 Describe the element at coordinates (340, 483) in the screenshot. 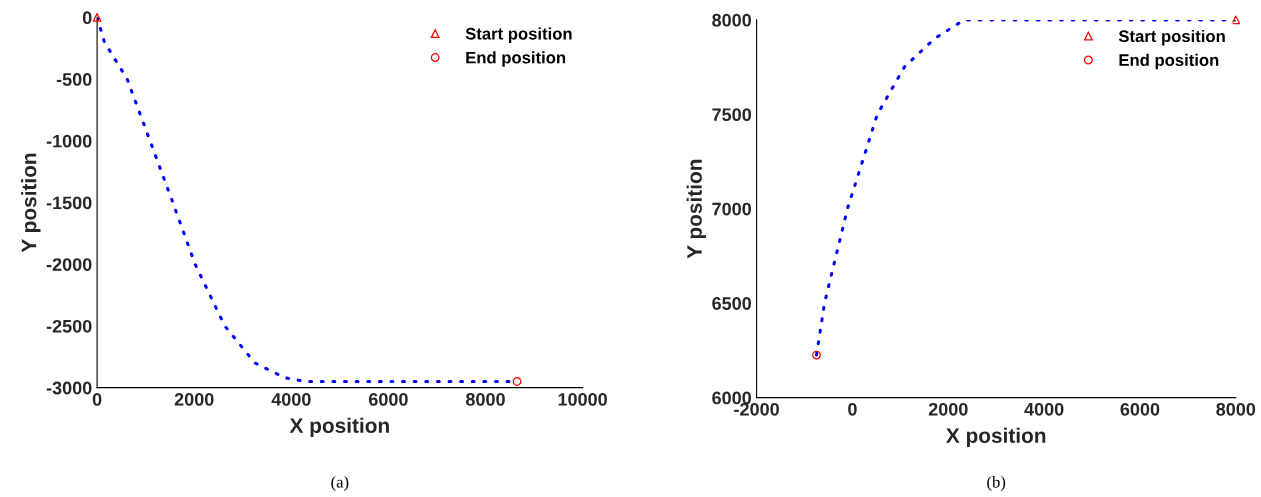

I see `text: (a)` at that location.